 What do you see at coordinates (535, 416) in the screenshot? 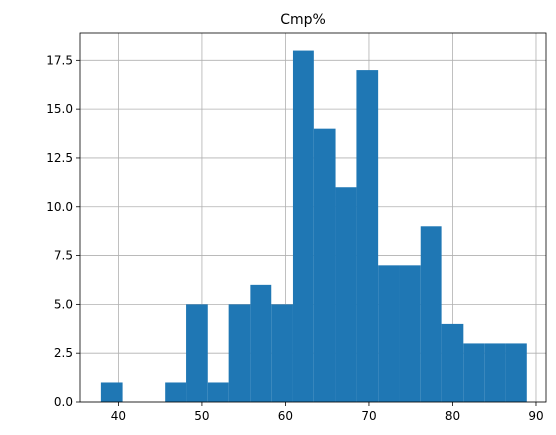
I see `x-tick-label: 90` at bounding box center [535, 416].